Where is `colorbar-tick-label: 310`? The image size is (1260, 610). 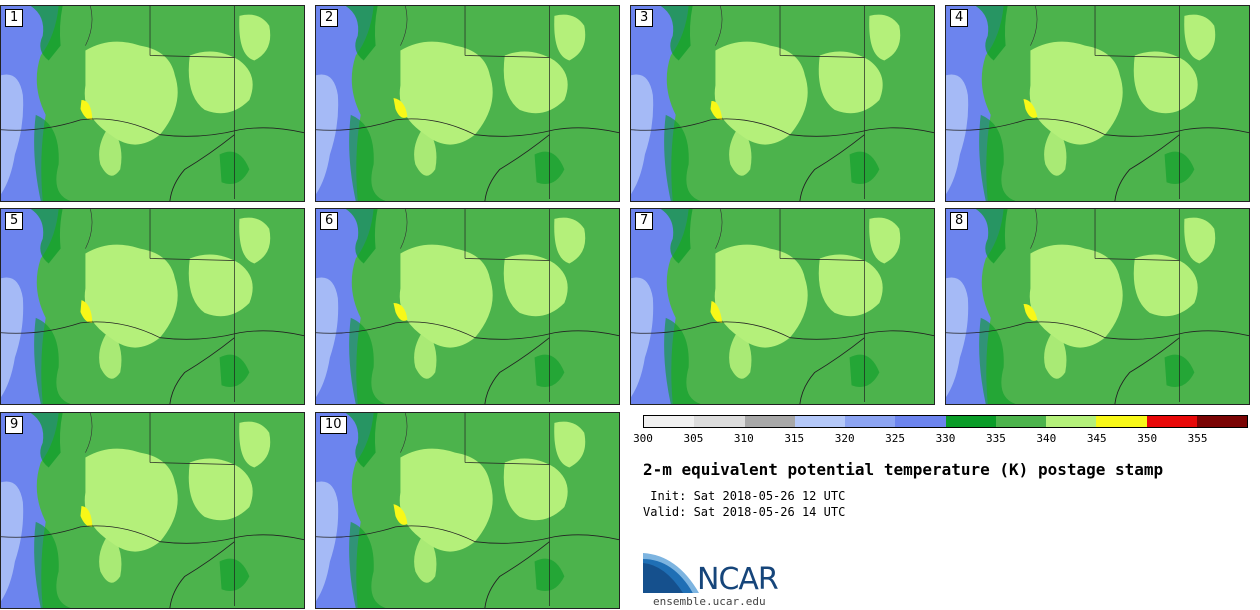
colorbar-tick-label: 310 is located at coordinates (743, 438).